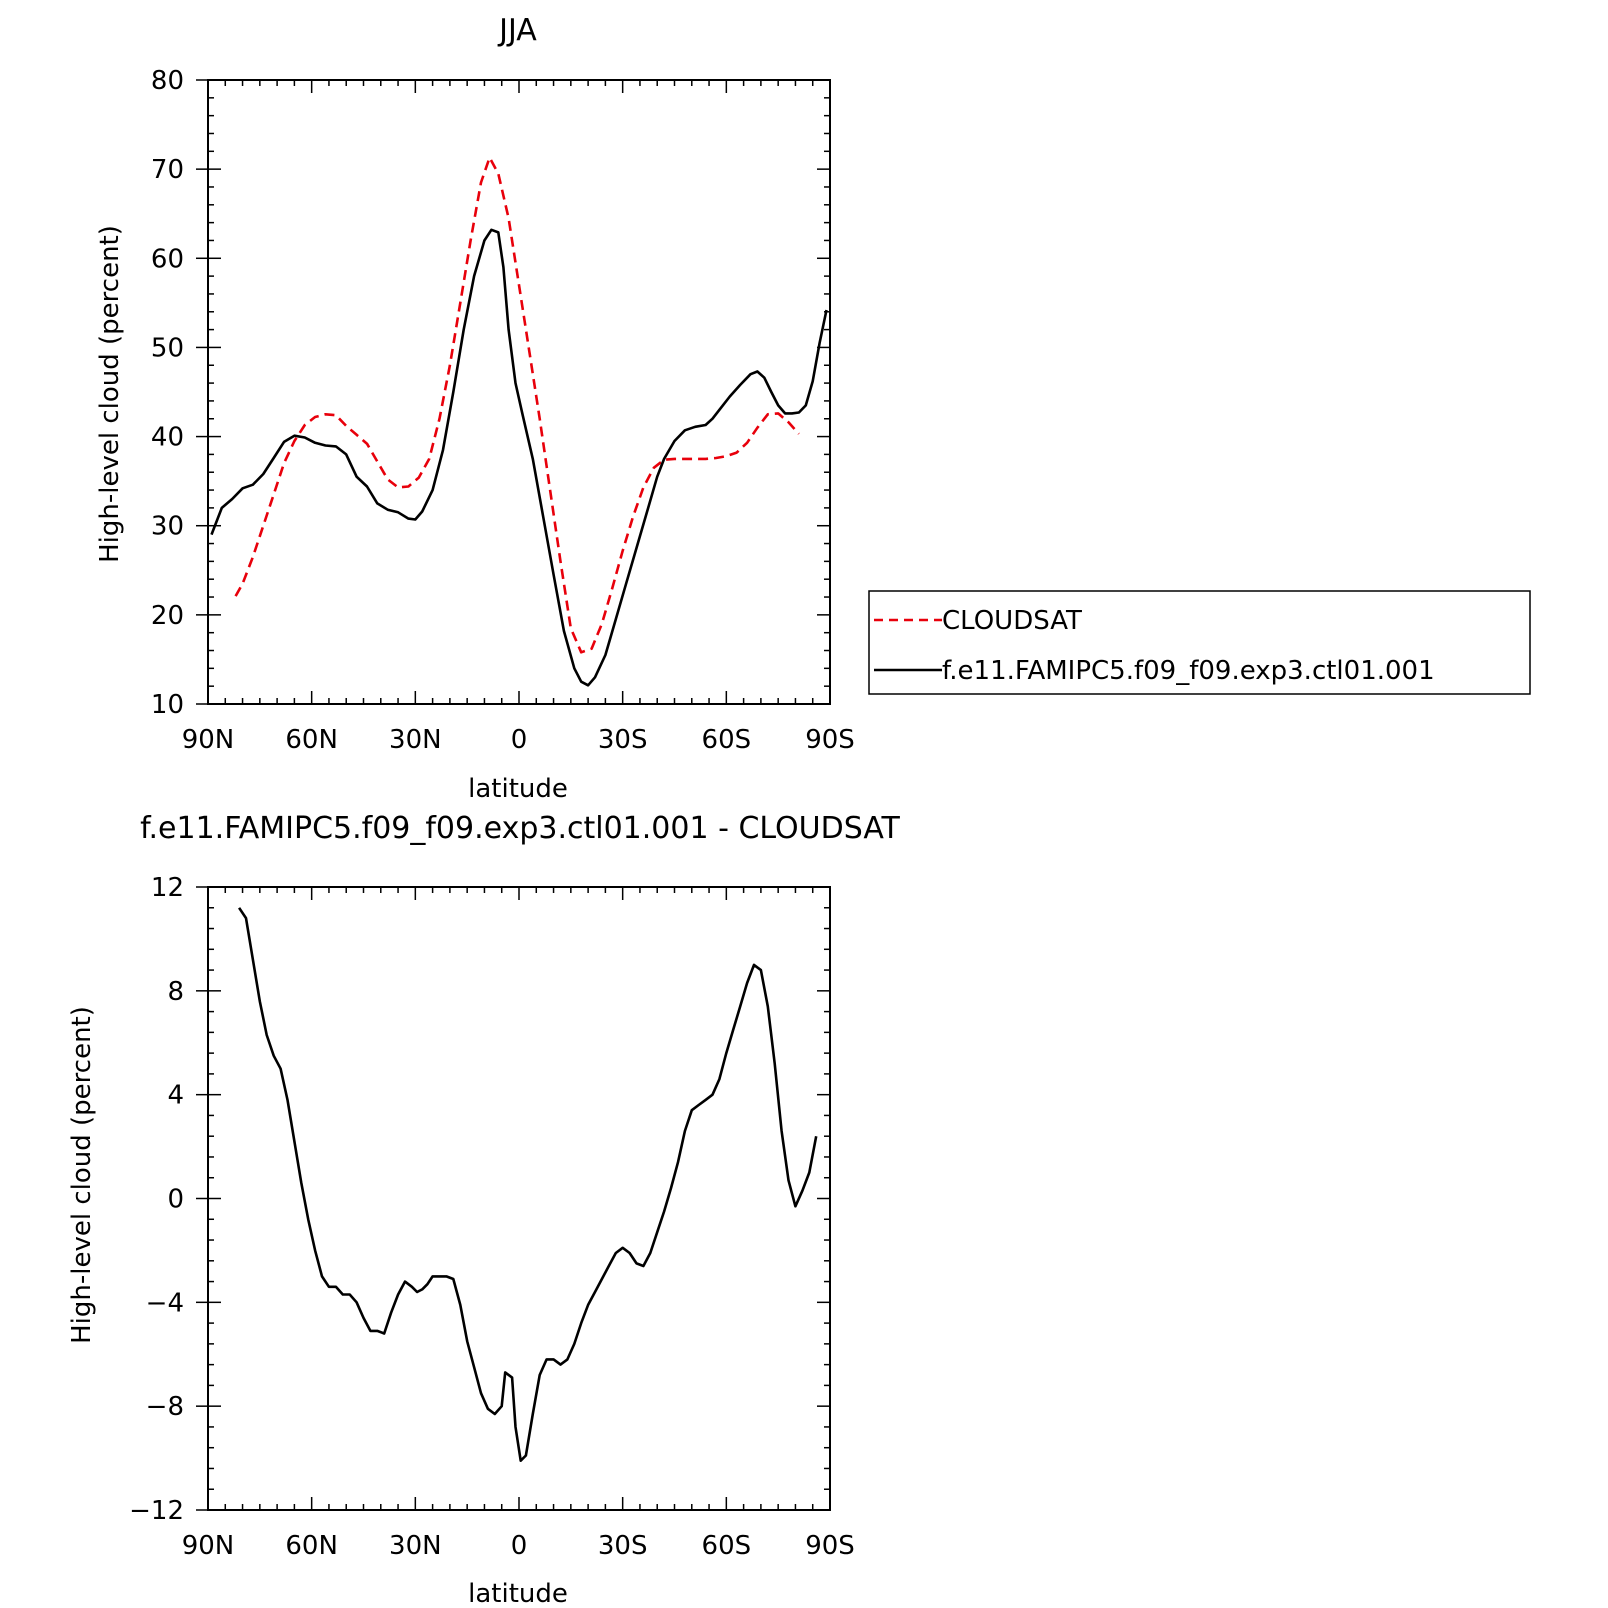  What do you see at coordinates (167, 616) in the screenshot?
I see `top-ytick-label: 20` at bounding box center [167, 616].